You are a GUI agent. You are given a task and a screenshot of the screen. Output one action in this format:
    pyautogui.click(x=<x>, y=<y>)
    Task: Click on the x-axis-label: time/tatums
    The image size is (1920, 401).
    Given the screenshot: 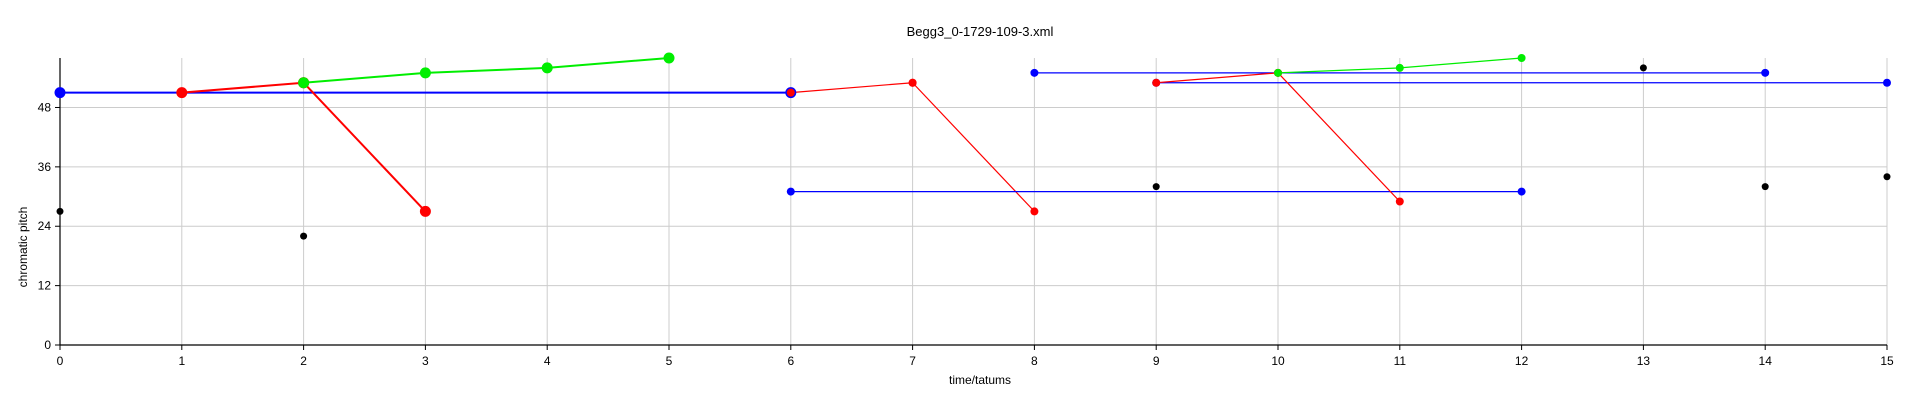 What is the action you would take?
    pyautogui.click(x=980, y=380)
    